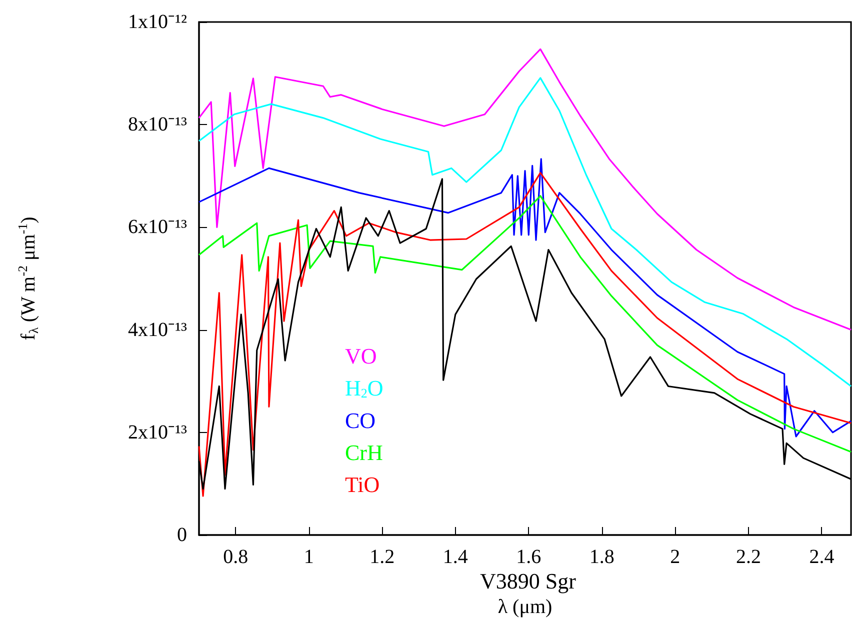  Describe the element at coordinates (525, 607) in the screenshot. I see `x-axis-title: λ (μm)` at that location.